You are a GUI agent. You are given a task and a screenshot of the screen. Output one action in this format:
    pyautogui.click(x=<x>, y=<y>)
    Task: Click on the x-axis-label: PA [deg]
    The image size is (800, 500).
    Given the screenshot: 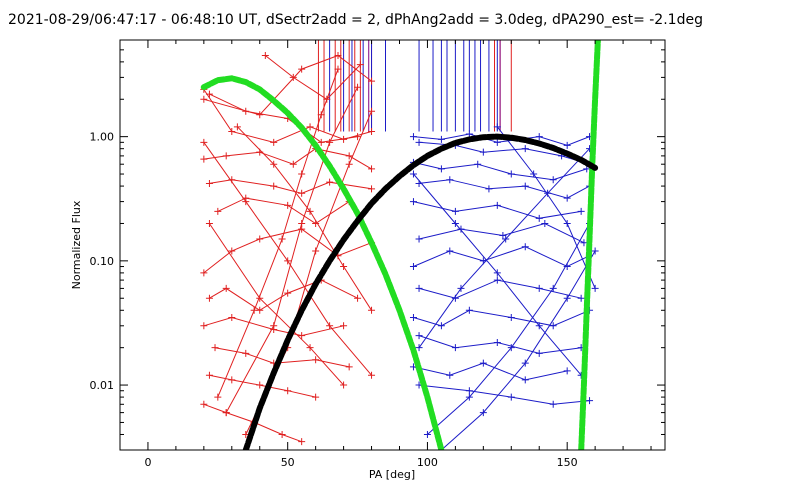 What is the action you would take?
    pyautogui.click(x=392, y=474)
    